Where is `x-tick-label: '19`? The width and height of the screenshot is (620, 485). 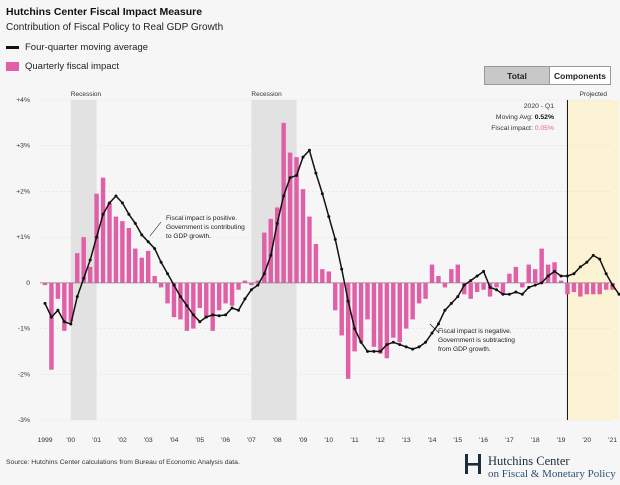 x-tick-label: '19 is located at coordinates (561, 440).